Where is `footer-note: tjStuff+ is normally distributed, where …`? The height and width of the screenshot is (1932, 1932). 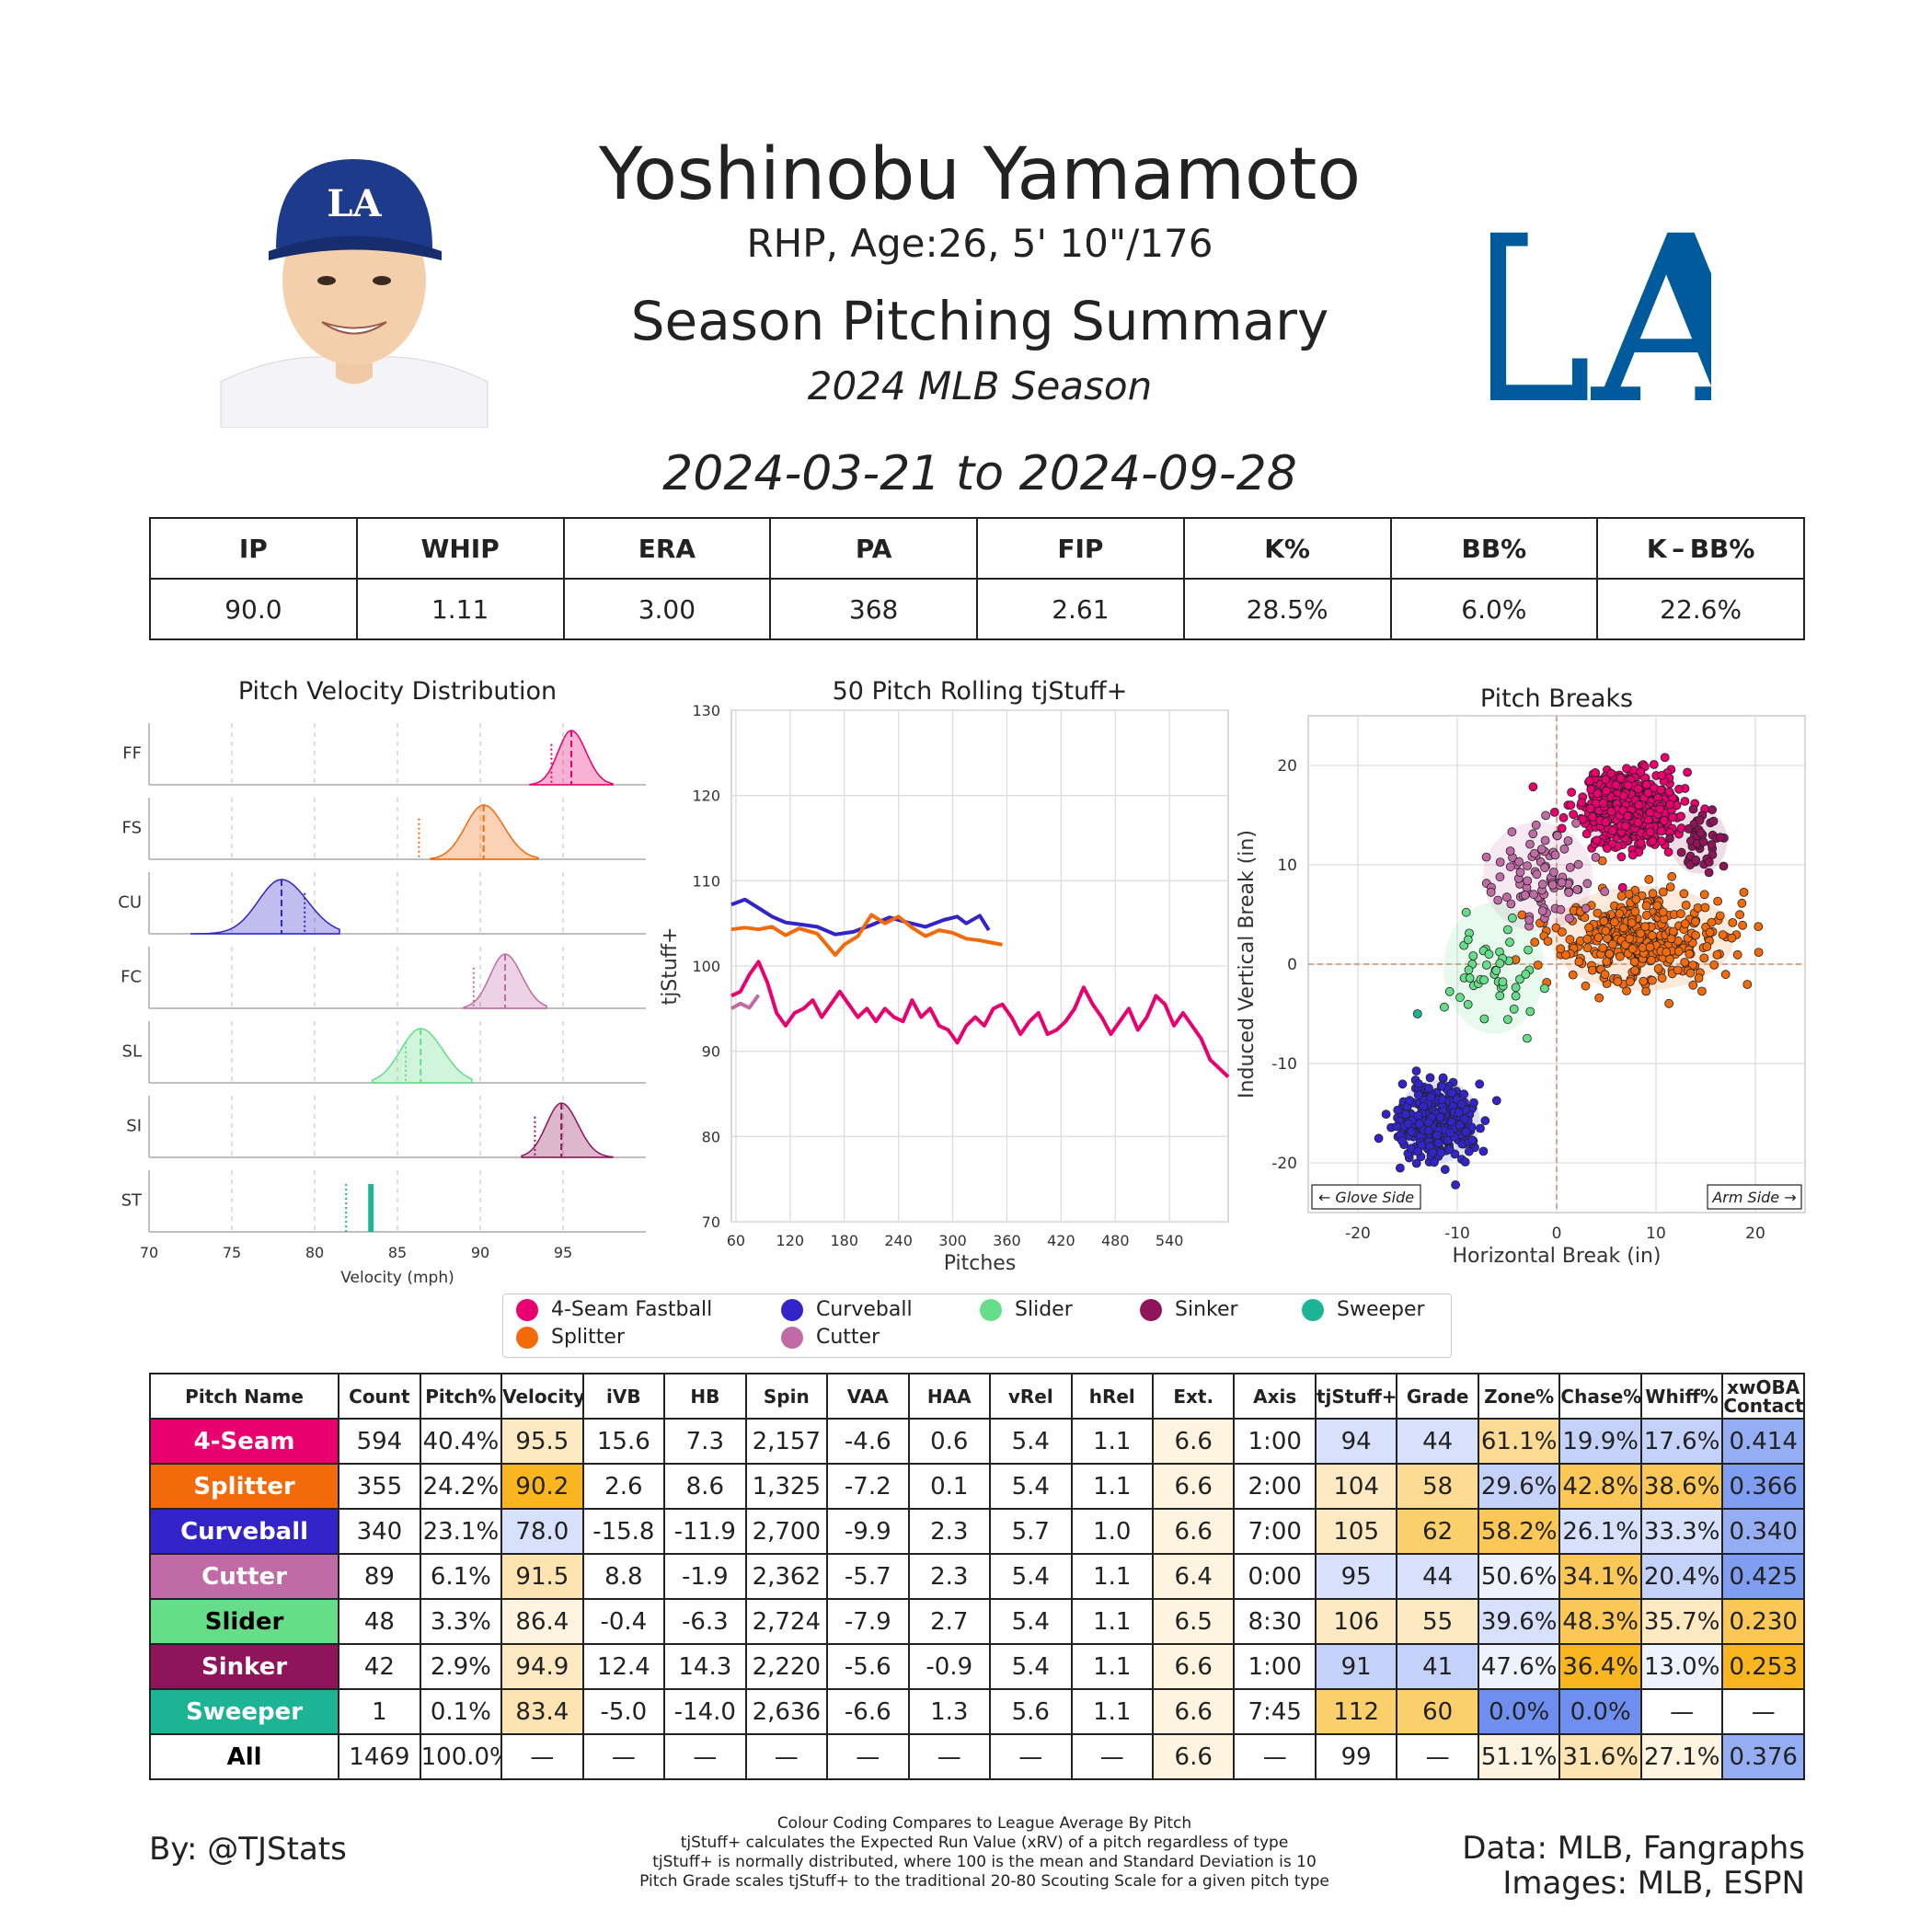
footer-note: tjStuff+ is normally distributed, where … is located at coordinates (984, 1862).